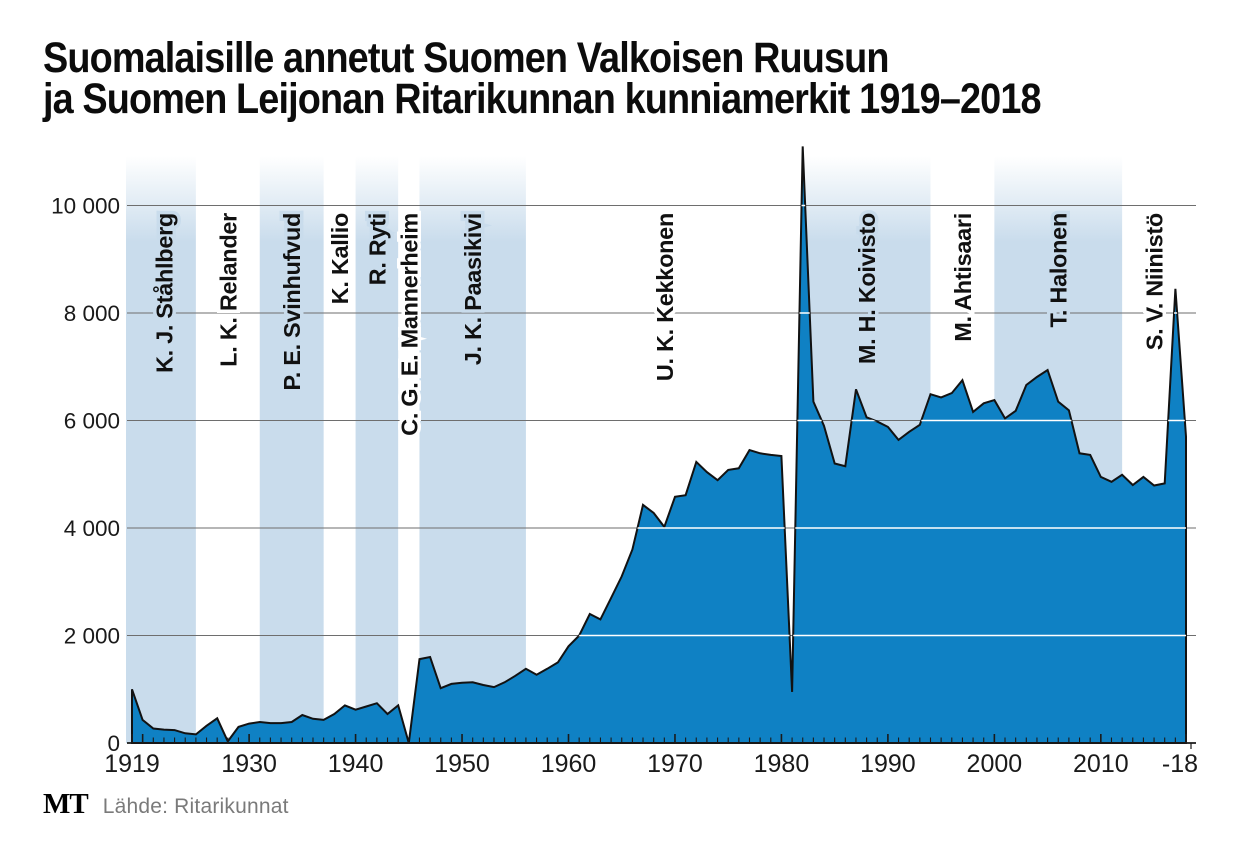 This screenshot has width=1240, height=854. Describe the element at coordinates (409, 324) in the screenshot. I see `president-label: C. G. E. Mannerheim` at that location.